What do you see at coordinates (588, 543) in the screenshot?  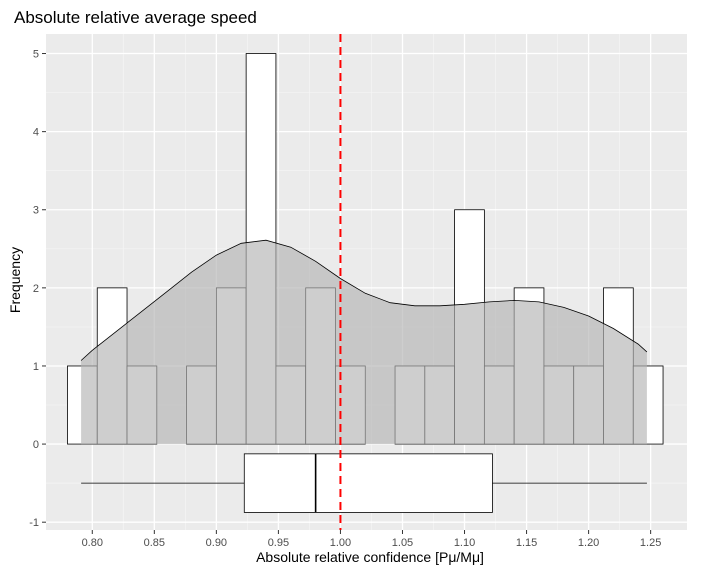 I see `x-tick-label: 1.20` at bounding box center [588, 543].